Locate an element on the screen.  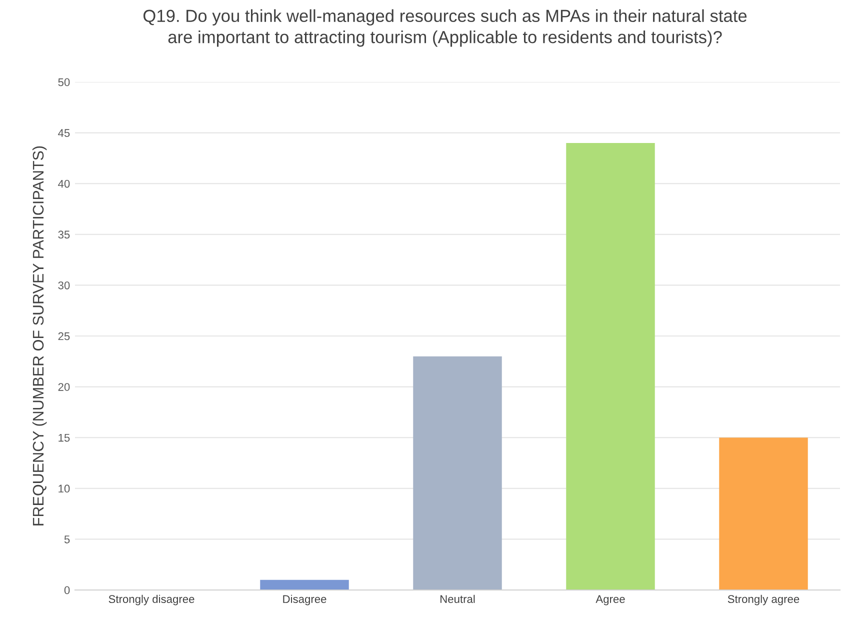
x-tick-label: Neutral is located at coordinates (457, 599).